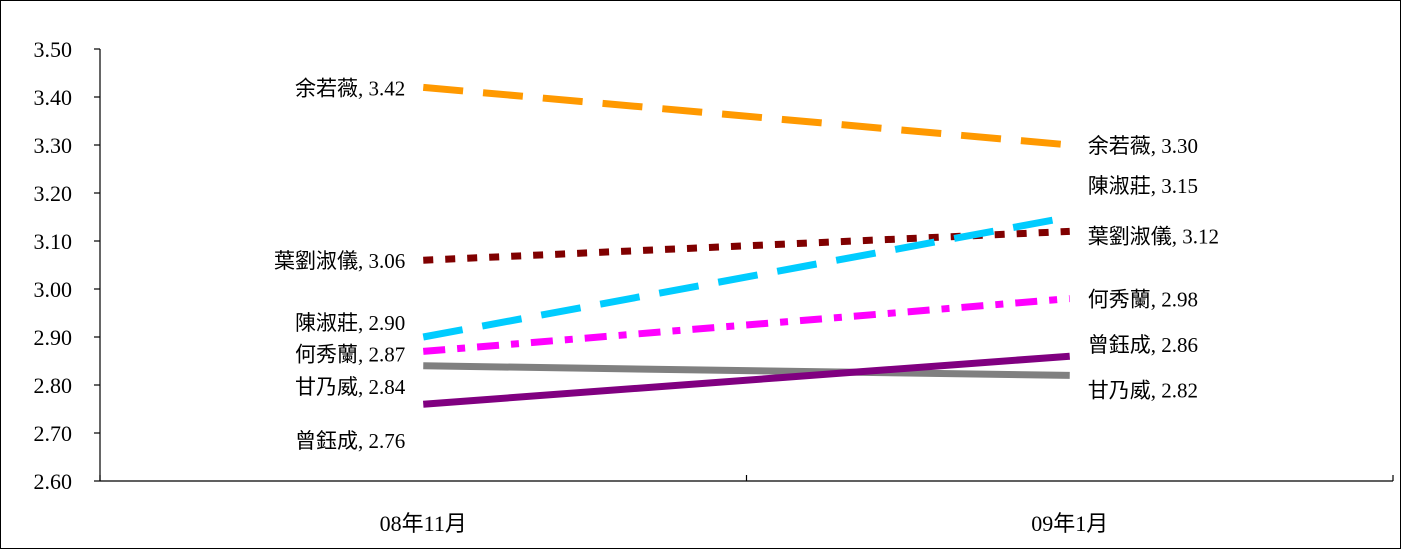 This screenshot has width=1401, height=550. What do you see at coordinates (350, 323) in the screenshot?
I see `data-label: 陳淑莊, 2.90` at bounding box center [350, 323].